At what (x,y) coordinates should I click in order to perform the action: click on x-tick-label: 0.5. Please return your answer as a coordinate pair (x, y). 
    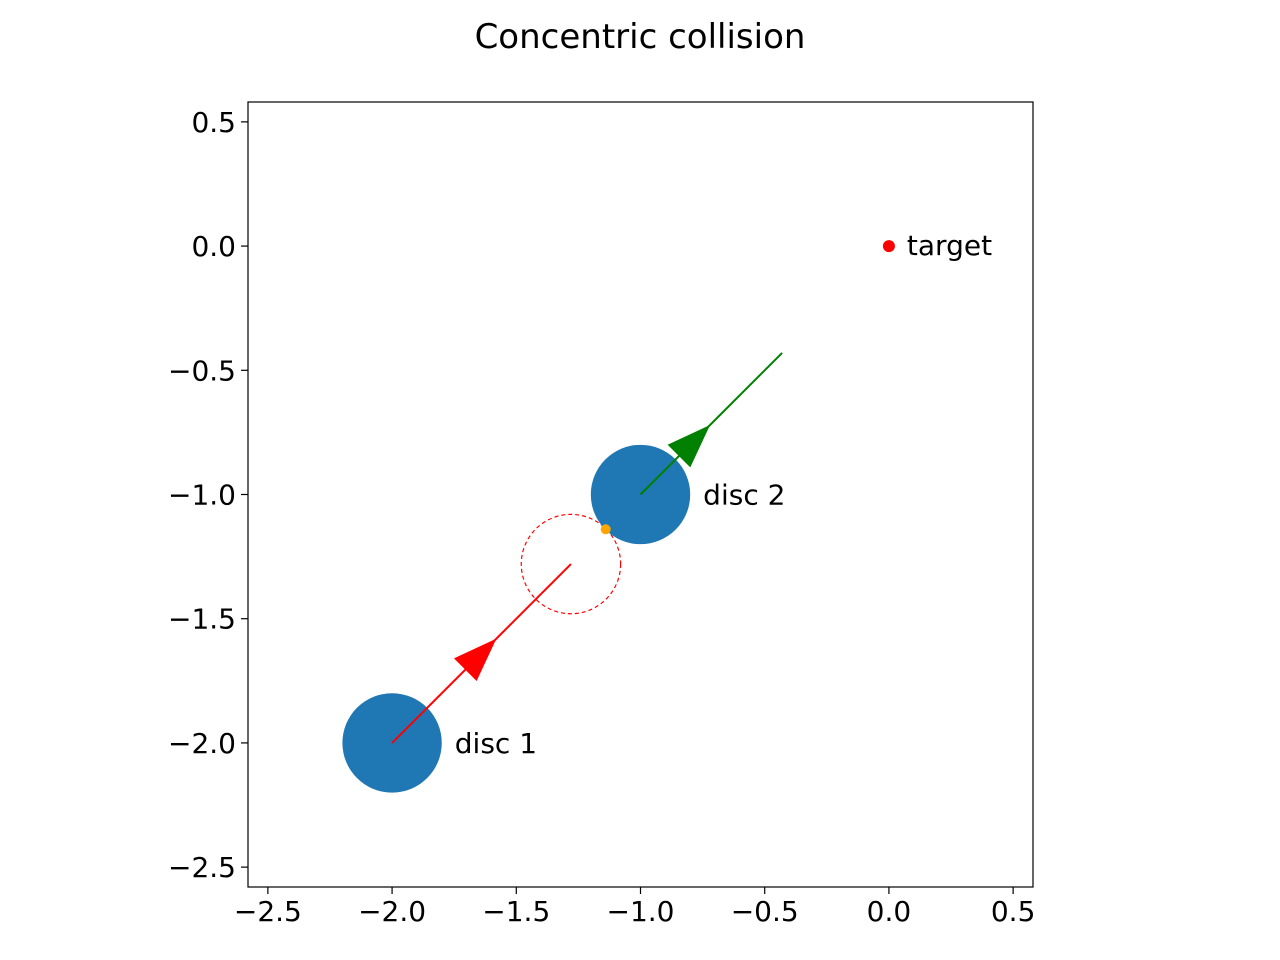
    Looking at the image, I should click on (1013, 911).